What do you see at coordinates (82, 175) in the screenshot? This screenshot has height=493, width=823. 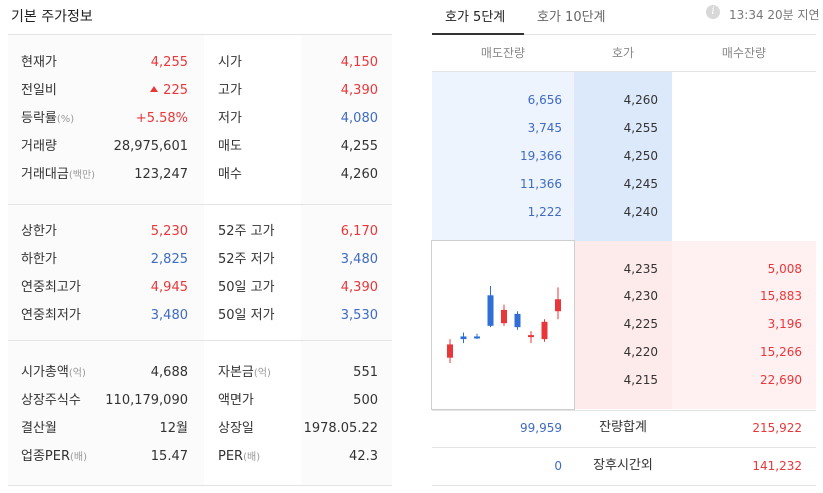 I see `unit-label: (백만)` at bounding box center [82, 175].